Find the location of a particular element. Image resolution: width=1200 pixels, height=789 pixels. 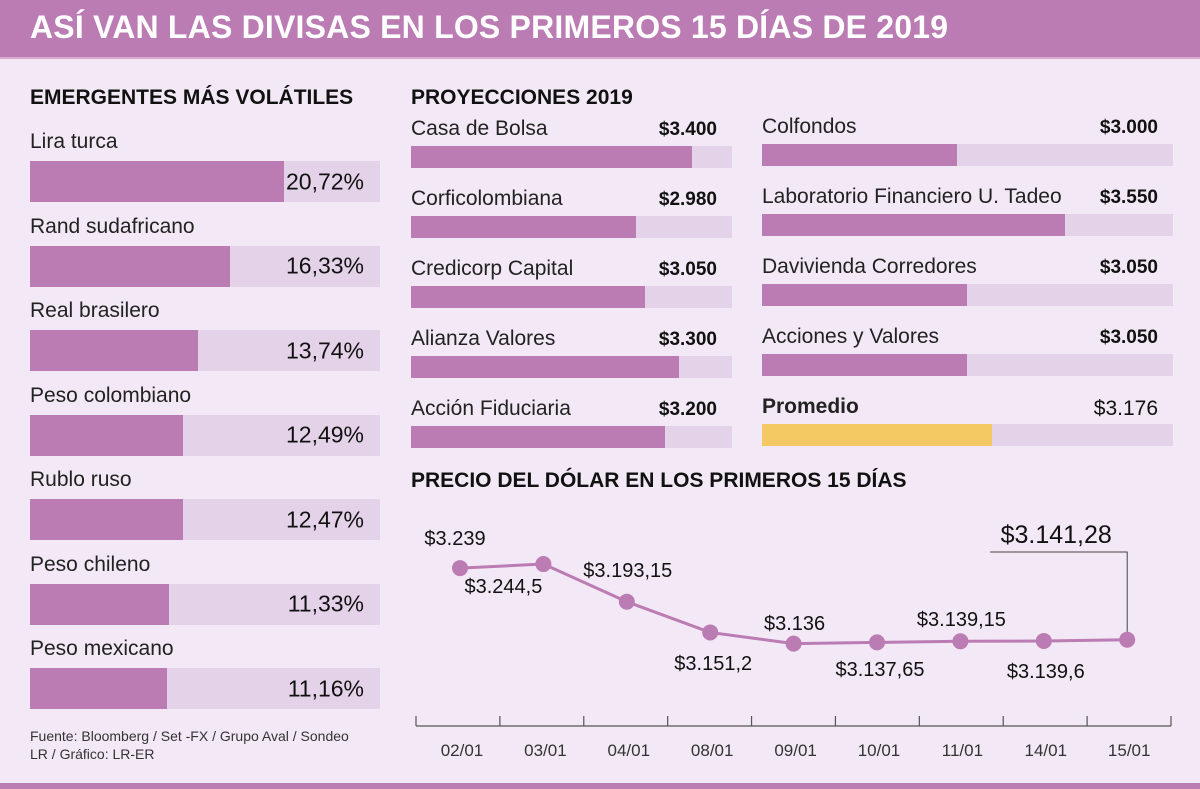

projection-label: Alianza Valores is located at coordinates (483, 338).